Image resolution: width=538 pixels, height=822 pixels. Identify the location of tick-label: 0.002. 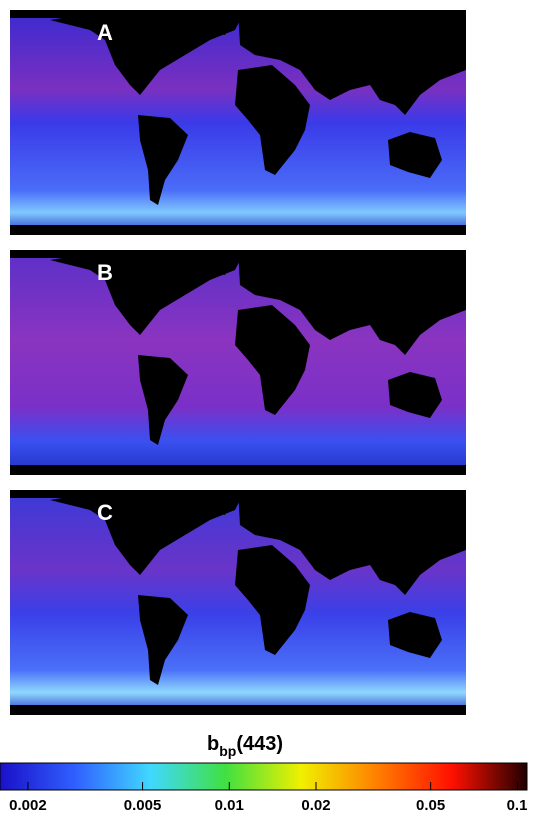
(28, 805).